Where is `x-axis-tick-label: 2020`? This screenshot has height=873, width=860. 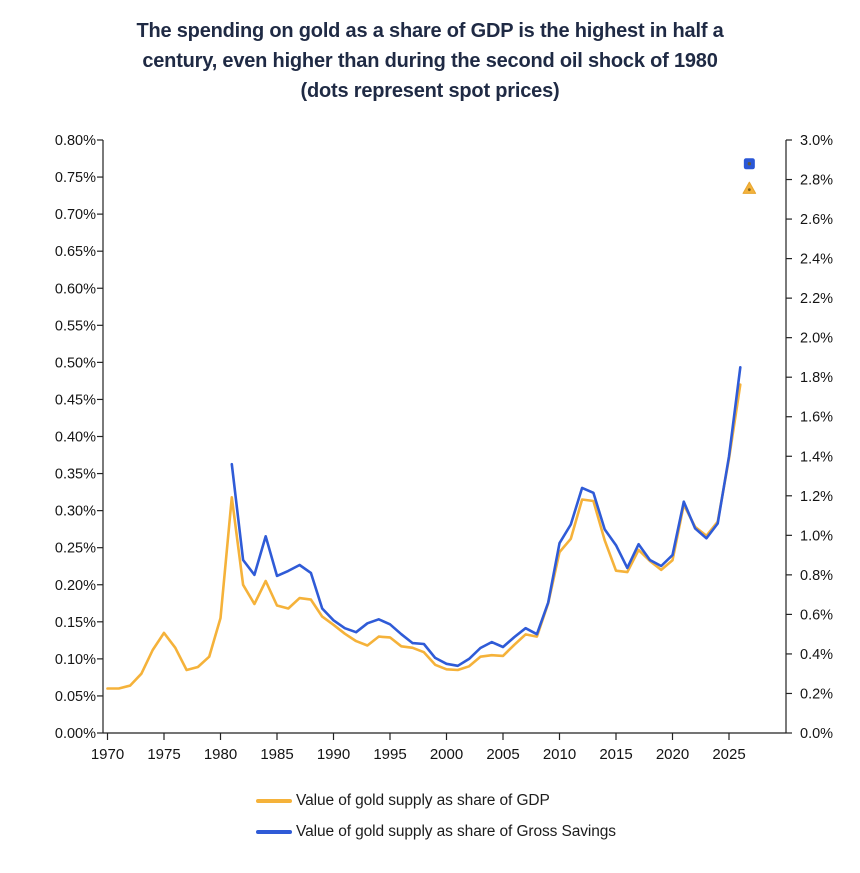 x-axis-tick-label: 2020 is located at coordinates (672, 754).